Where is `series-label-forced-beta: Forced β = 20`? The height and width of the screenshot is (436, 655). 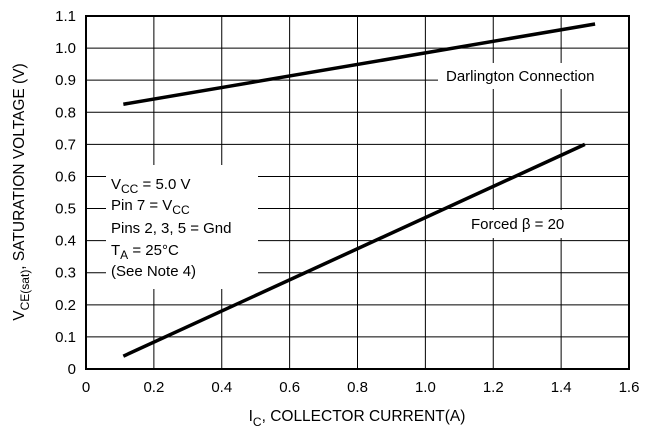 series-label-forced-beta: Forced β = 20 is located at coordinates (517, 224).